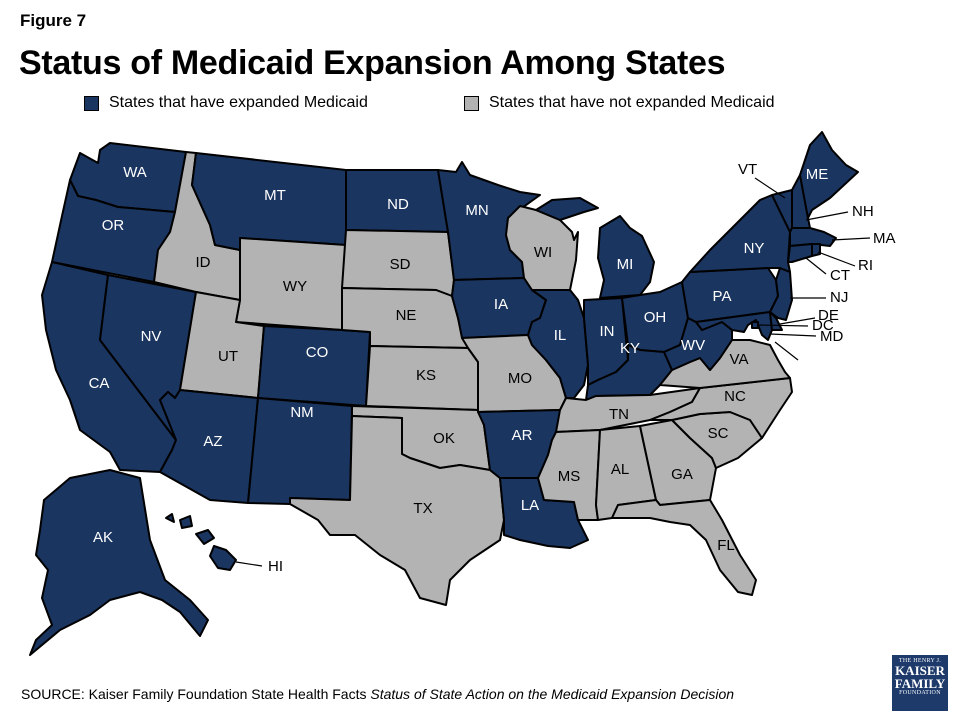  Describe the element at coordinates (718, 433) in the screenshot. I see `label-sc: SC` at that location.